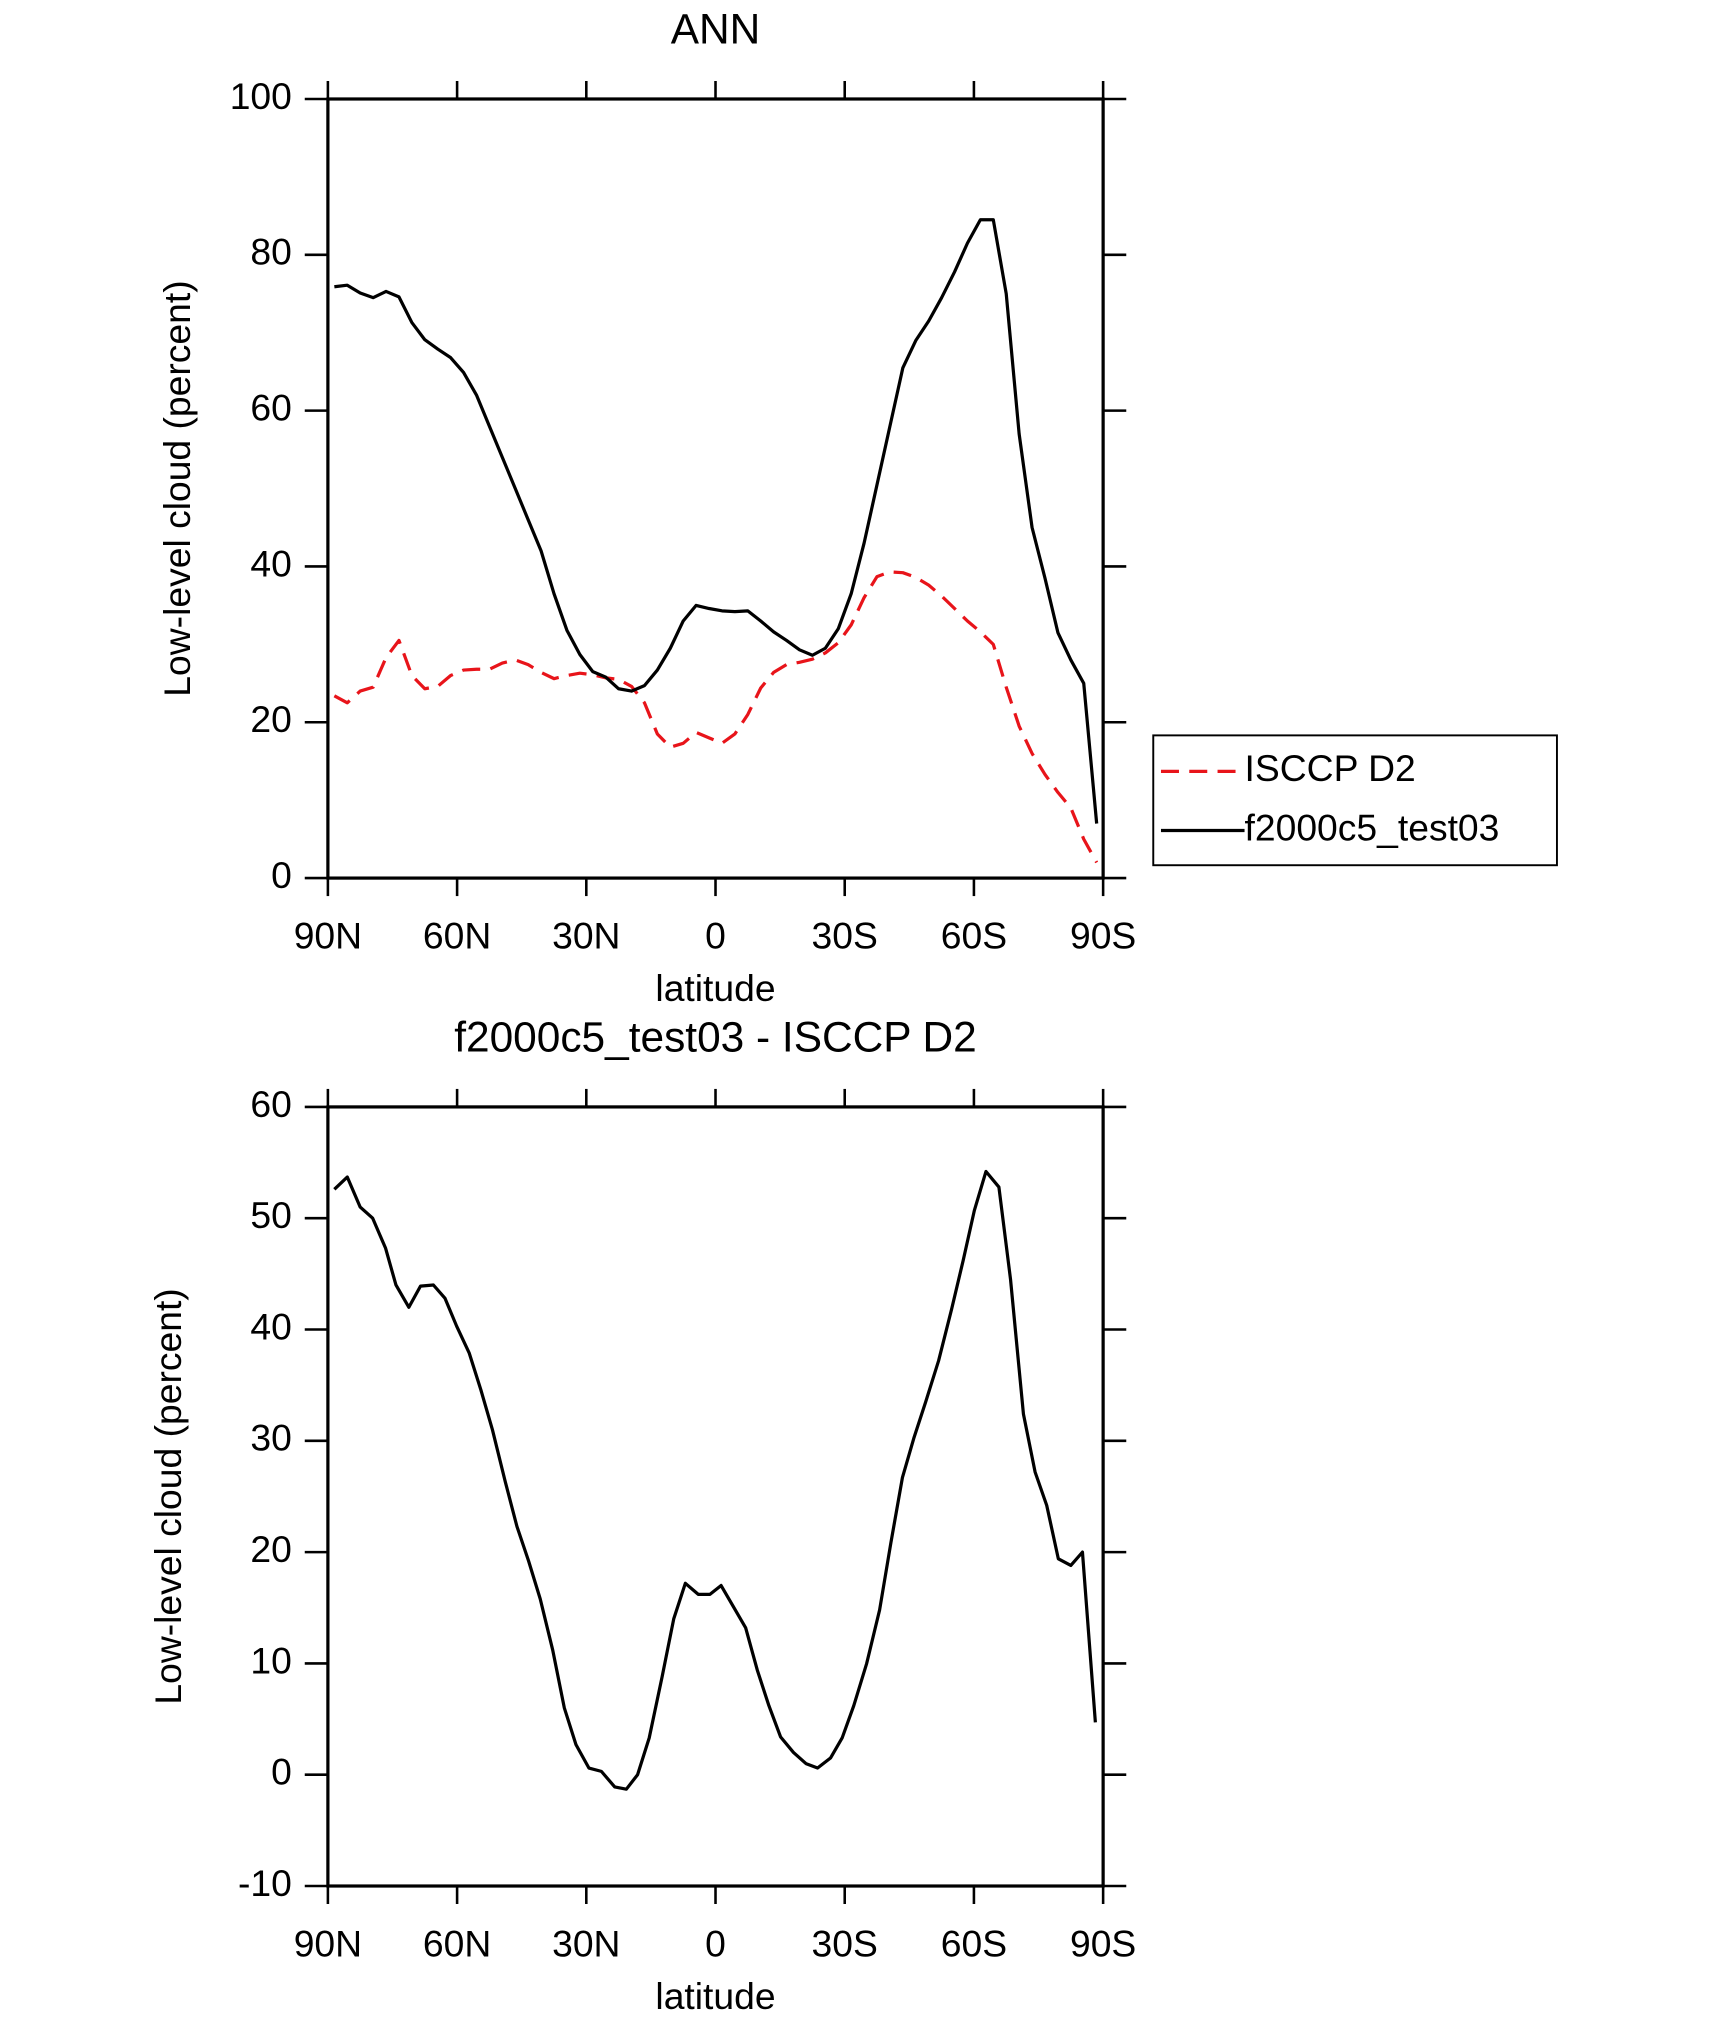  Describe the element at coordinates (270, 1660) in the screenshot. I see `y-tick-label: 10` at that location.